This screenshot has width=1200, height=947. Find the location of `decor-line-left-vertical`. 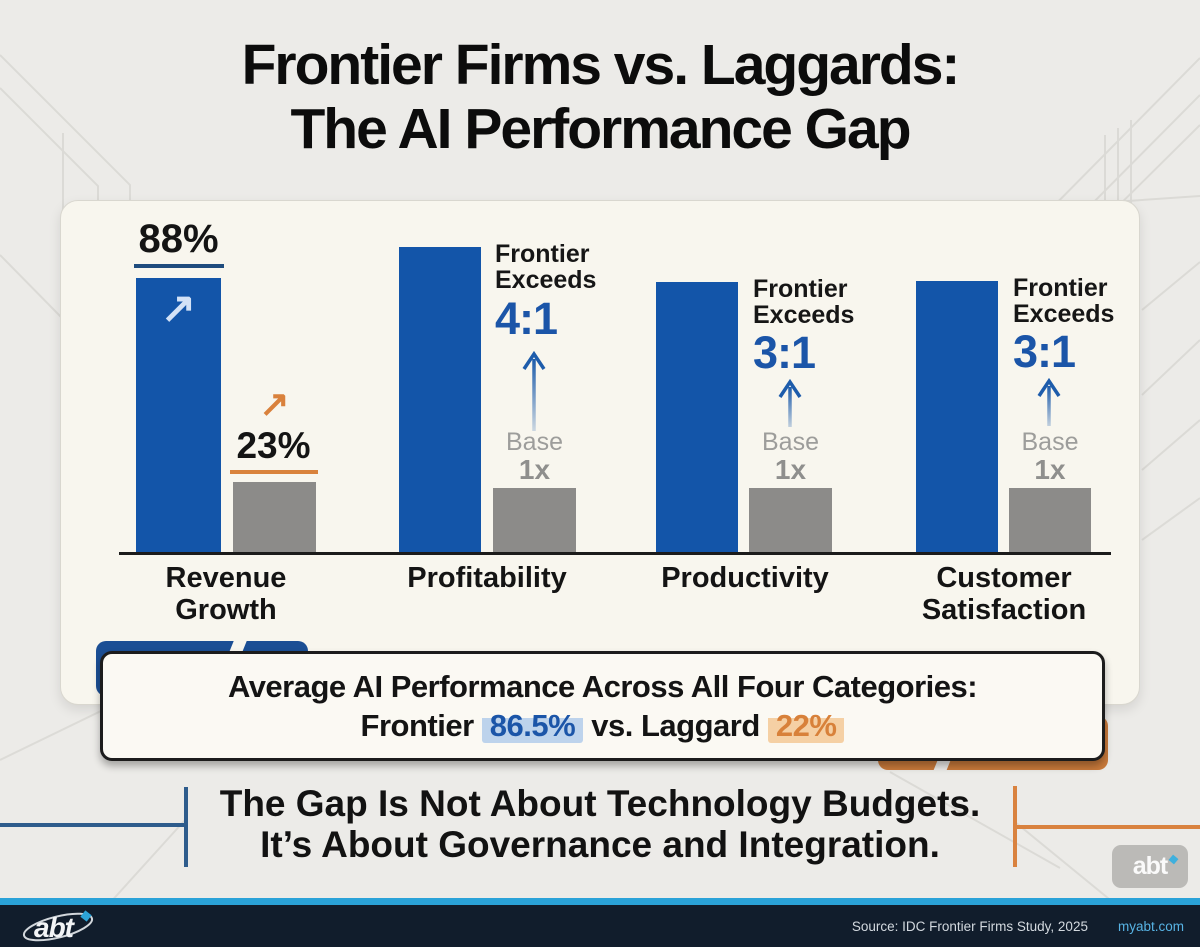

decor-line-left-vertical is located at coordinates (186, 827).